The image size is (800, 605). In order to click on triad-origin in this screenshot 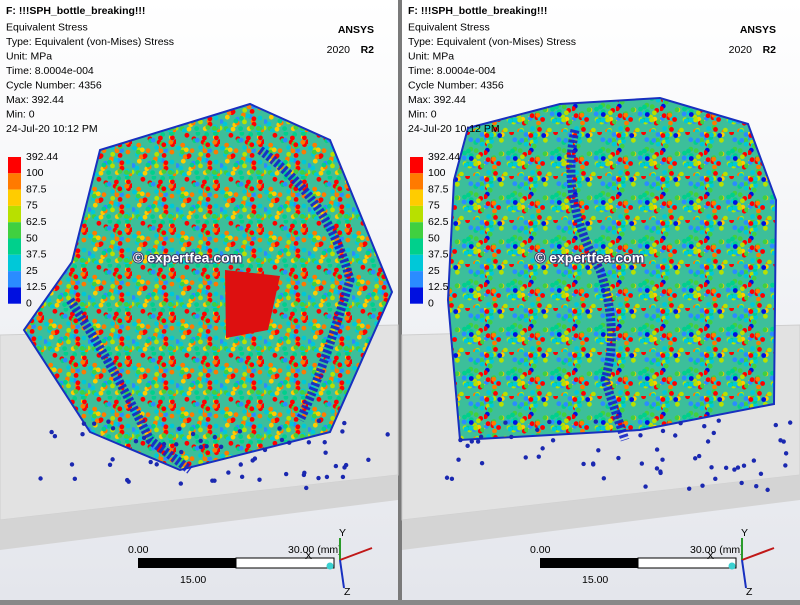, I will do `click(330, 566)`.